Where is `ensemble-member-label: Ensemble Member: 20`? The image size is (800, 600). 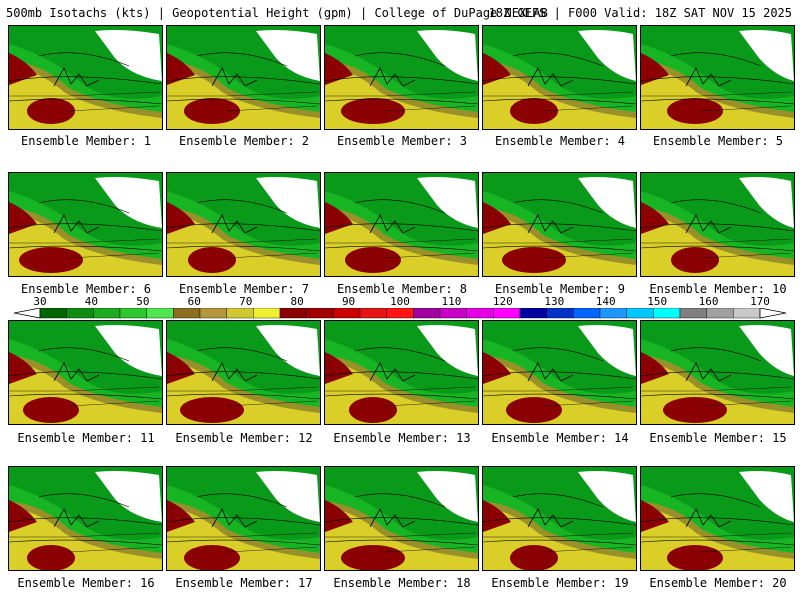 ensemble-member-label: Ensemble Member: 20 is located at coordinates (718, 583).